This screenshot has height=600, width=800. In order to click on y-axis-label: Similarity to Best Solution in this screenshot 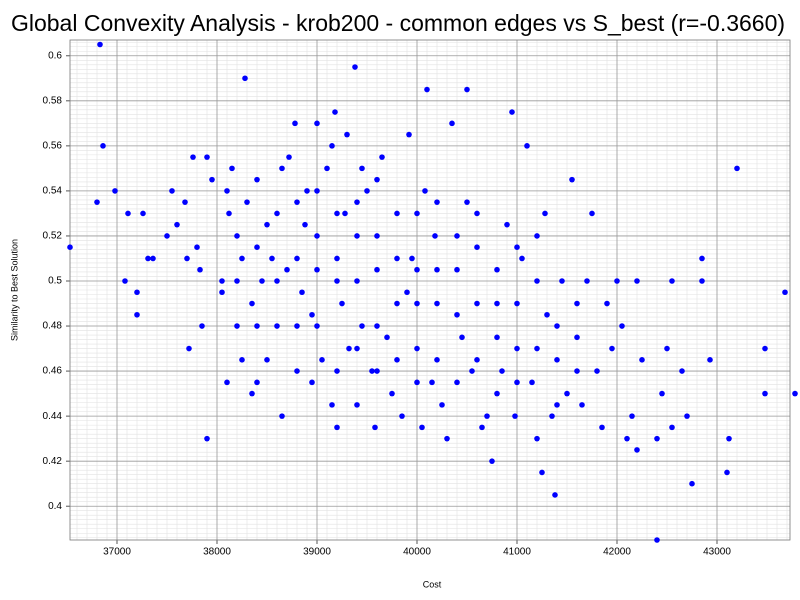, I will do `click(14, 290)`.